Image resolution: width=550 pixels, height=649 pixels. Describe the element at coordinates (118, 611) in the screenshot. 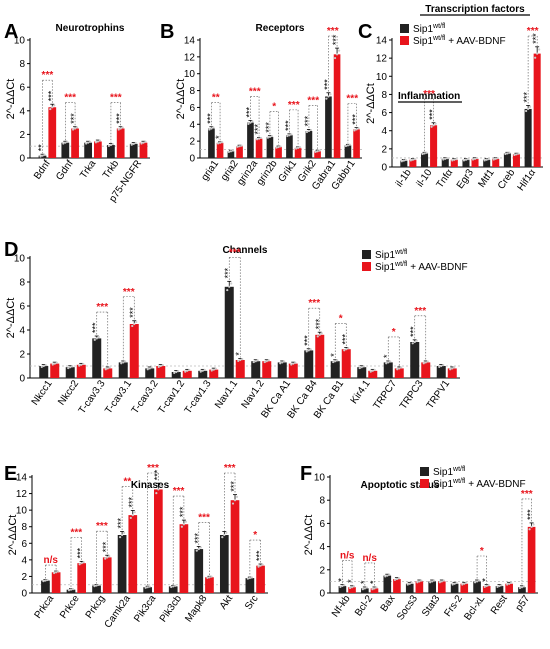

I see `category-label: Camk2a` at that location.